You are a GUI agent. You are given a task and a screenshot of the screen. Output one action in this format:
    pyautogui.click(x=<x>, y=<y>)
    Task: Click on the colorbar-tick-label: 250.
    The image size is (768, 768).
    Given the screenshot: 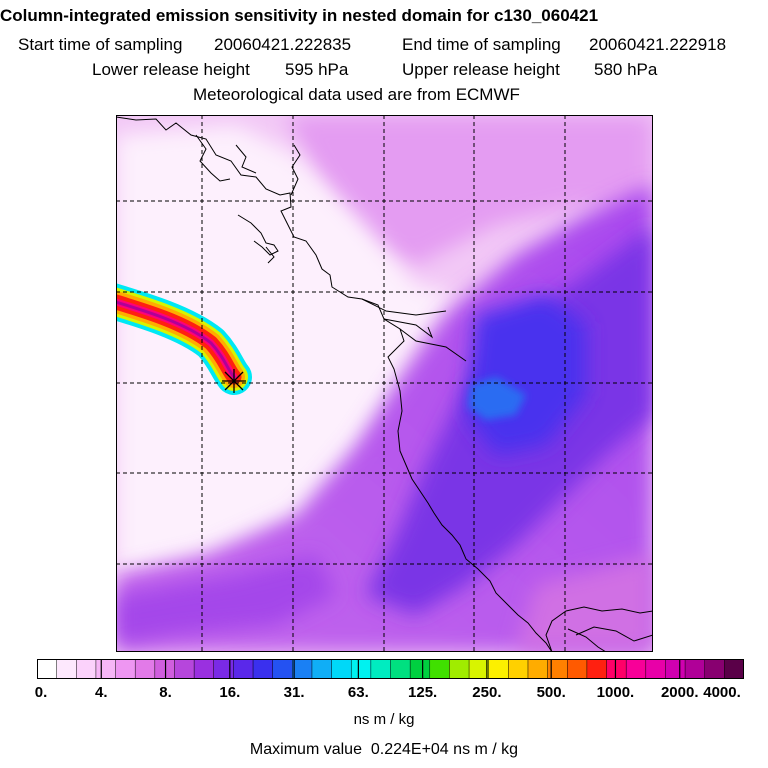 What is the action you would take?
    pyautogui.click(x=487, y=692)
    